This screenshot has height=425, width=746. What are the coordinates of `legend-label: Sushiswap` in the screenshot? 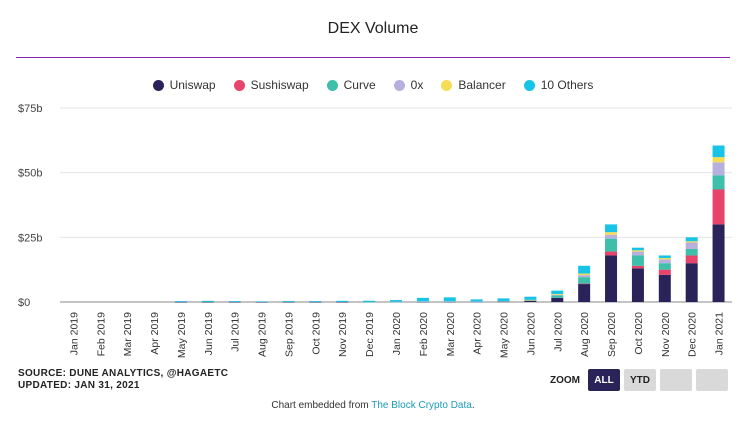 It's located at (279, 85).